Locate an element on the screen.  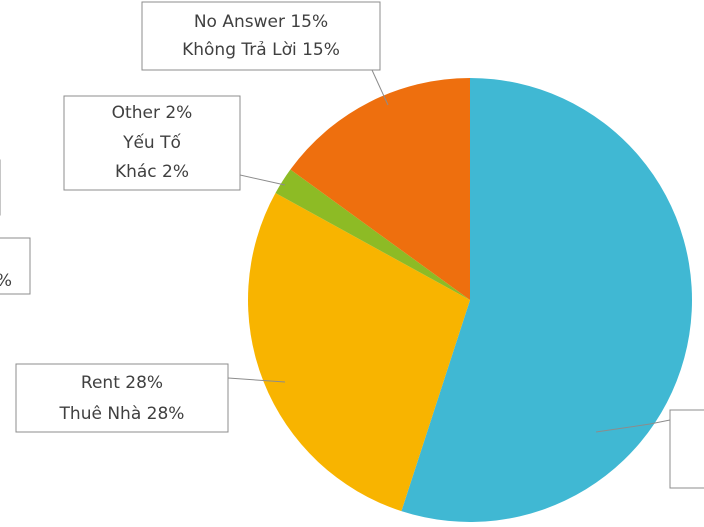
slice-label: Thuê Nhà 28% is located at coordinates (122, 414).